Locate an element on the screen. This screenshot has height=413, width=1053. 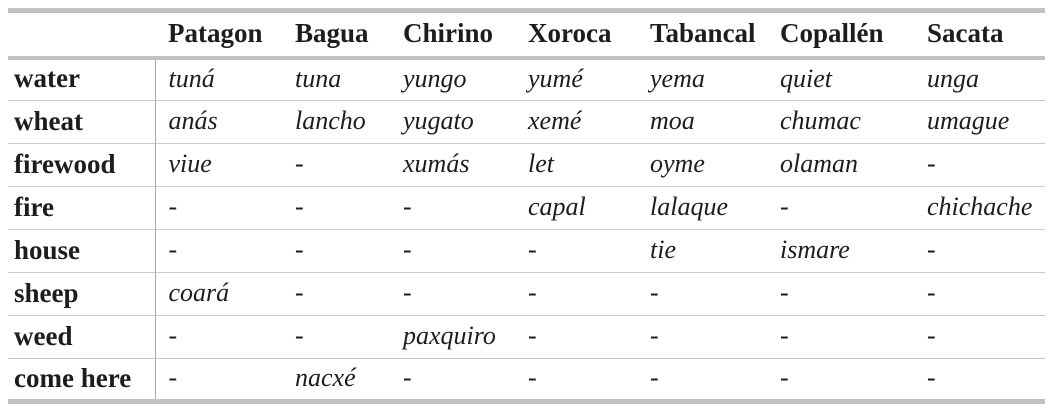
cell: yugato is located at coordinates (438, 120).